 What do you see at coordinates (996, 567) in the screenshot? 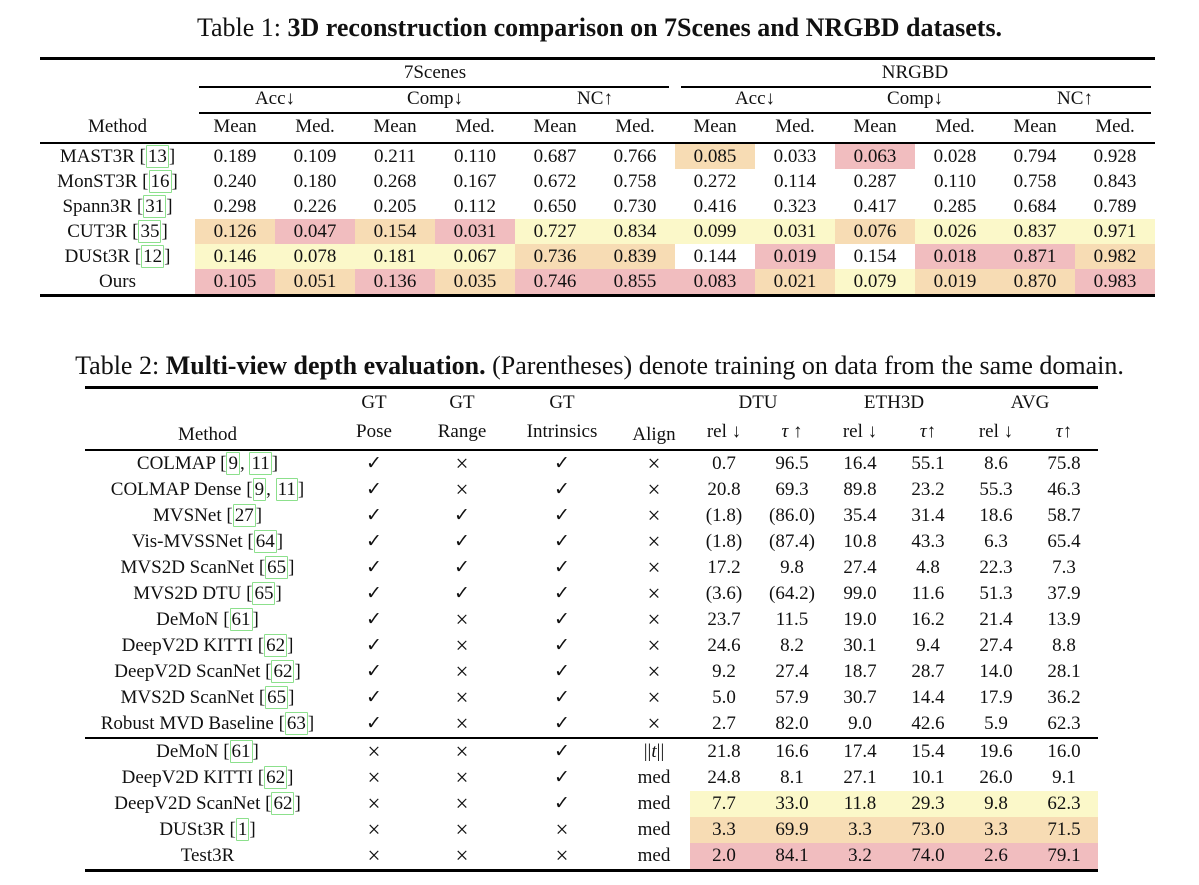
I see `value-cell: 22.3` at bounding box center [996, 567].